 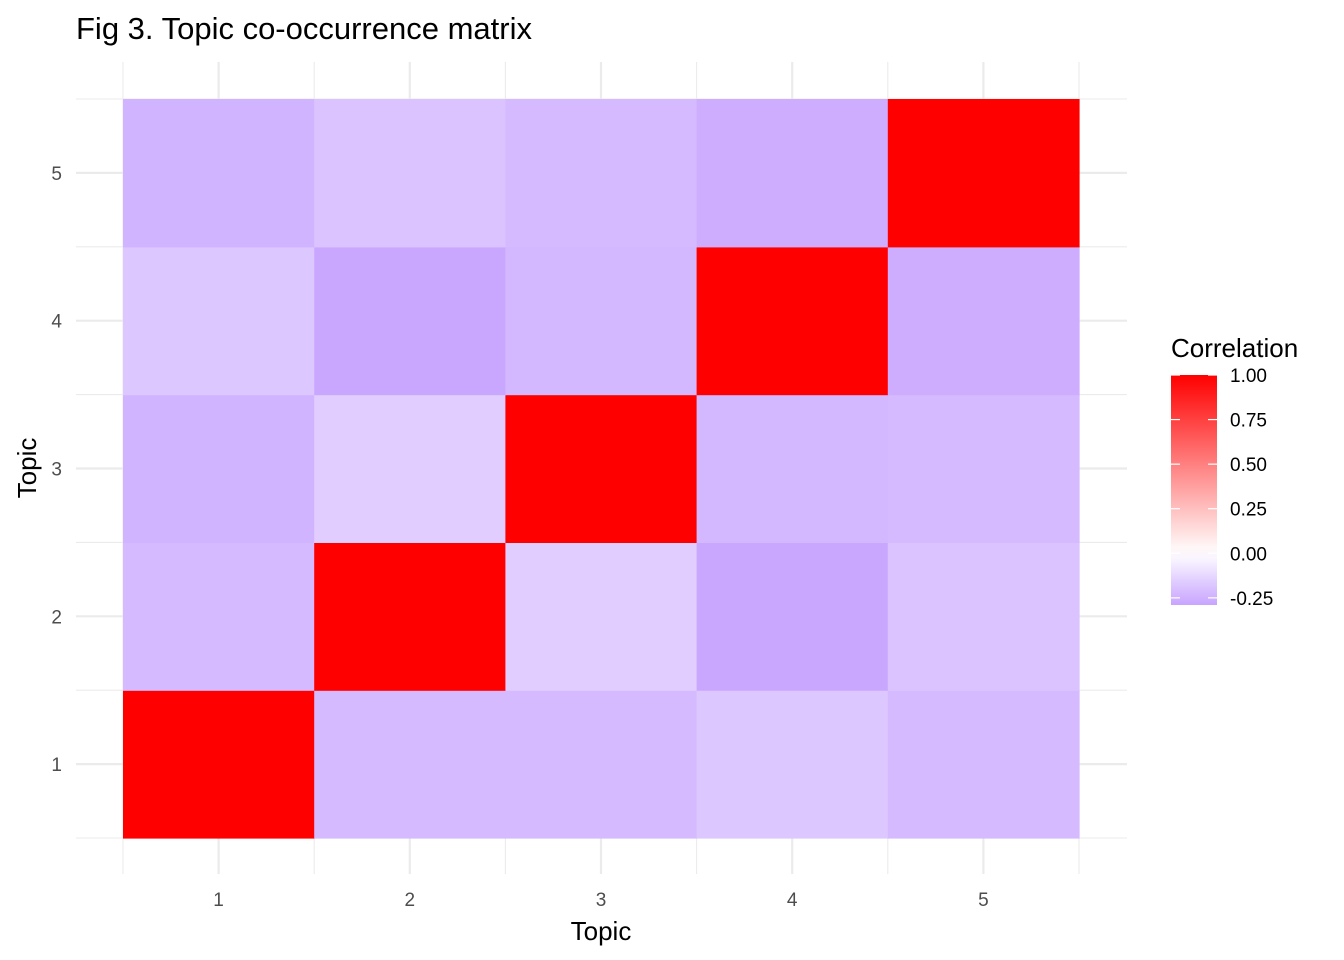 What do you see at coordinates (601, 931) in the screenshot?
I see `x-axis-title: Topic` at bounding box center [601, 931].